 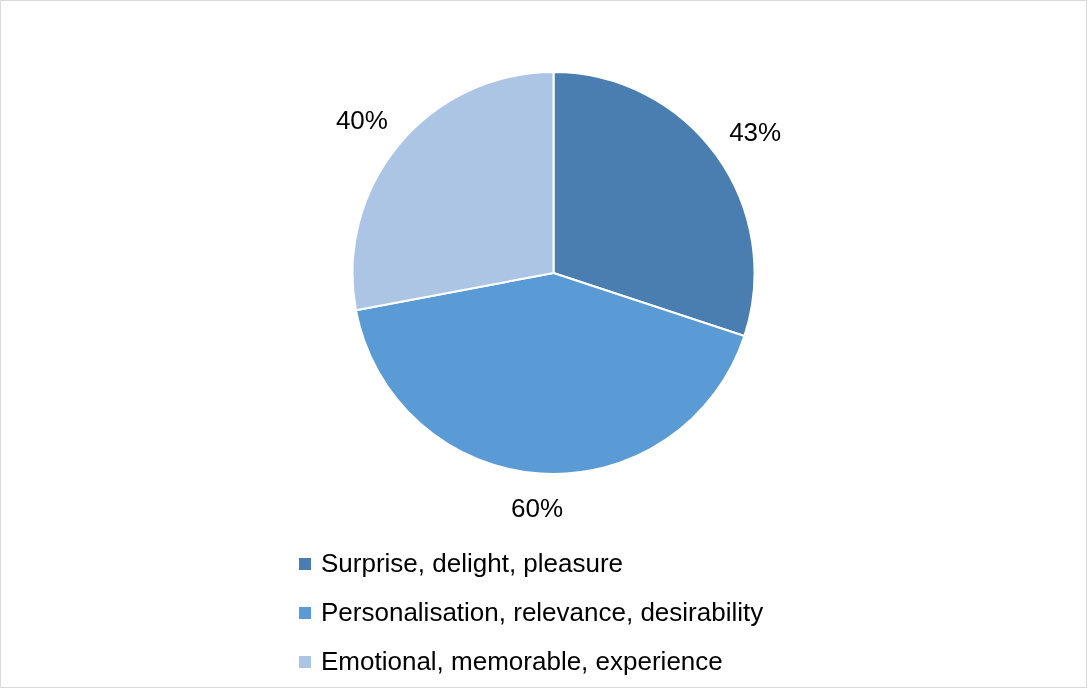 I want to click on legend-label: Surprise, delight, pleasure, so click(x=472, y=563).